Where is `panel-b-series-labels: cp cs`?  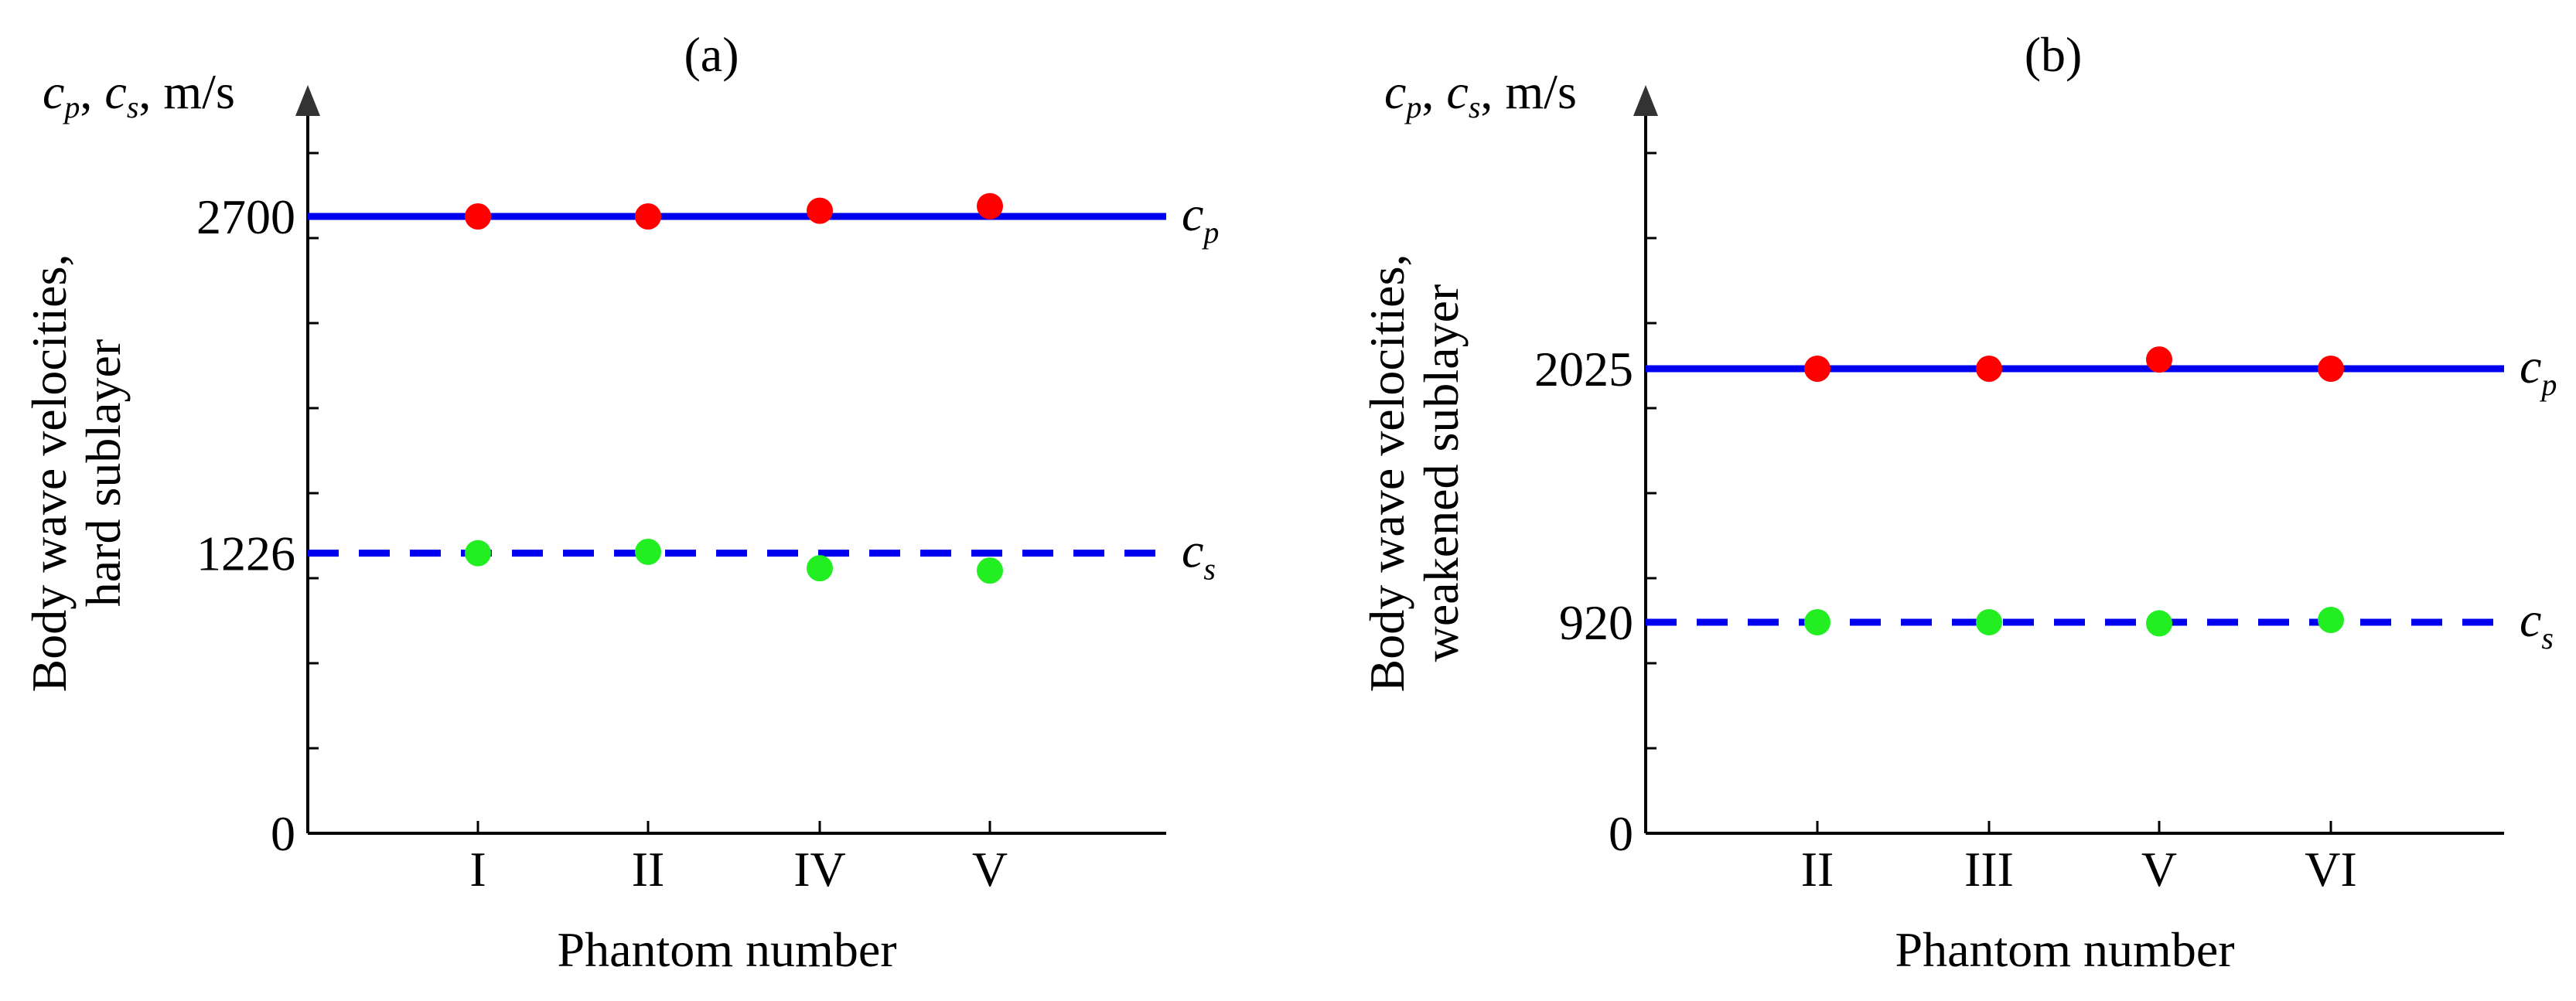 panel-b-series-labels: cp cs is located at coordinates (2539, 497).